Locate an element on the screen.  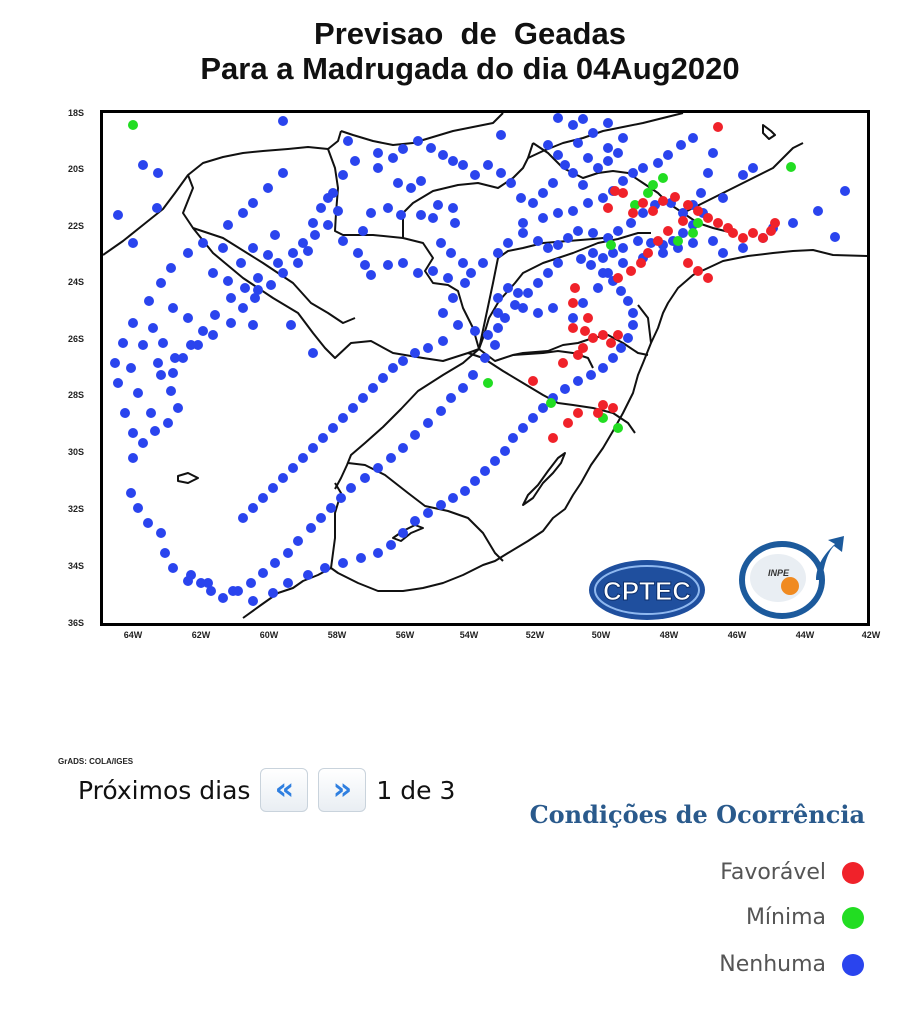
y-tick-label: 34S is located at coordinates (76, 566).